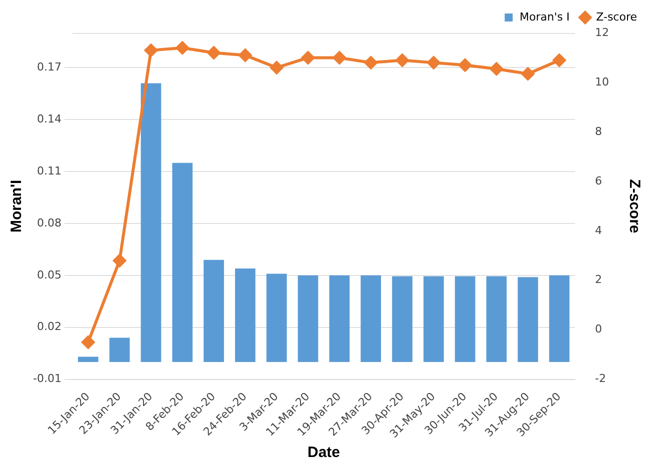 The height and width of the screenshot is (462, 653). Describe the element at coordinates (602, 81) in the screenshot. I see `y2-tick-label: 10` at that location.